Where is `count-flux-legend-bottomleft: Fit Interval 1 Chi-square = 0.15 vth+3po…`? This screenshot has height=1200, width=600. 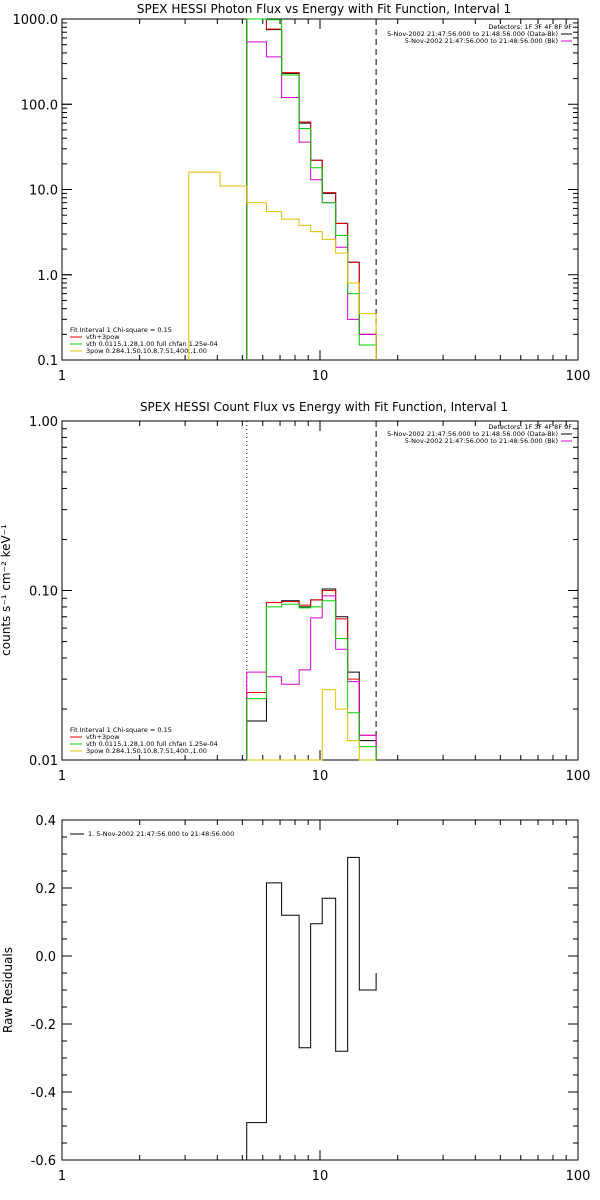
count-flux-legend-bottomleft: Fit Interval 1 Chi-square = 0.15 vth+3po… is located at coordinates (144, 740).